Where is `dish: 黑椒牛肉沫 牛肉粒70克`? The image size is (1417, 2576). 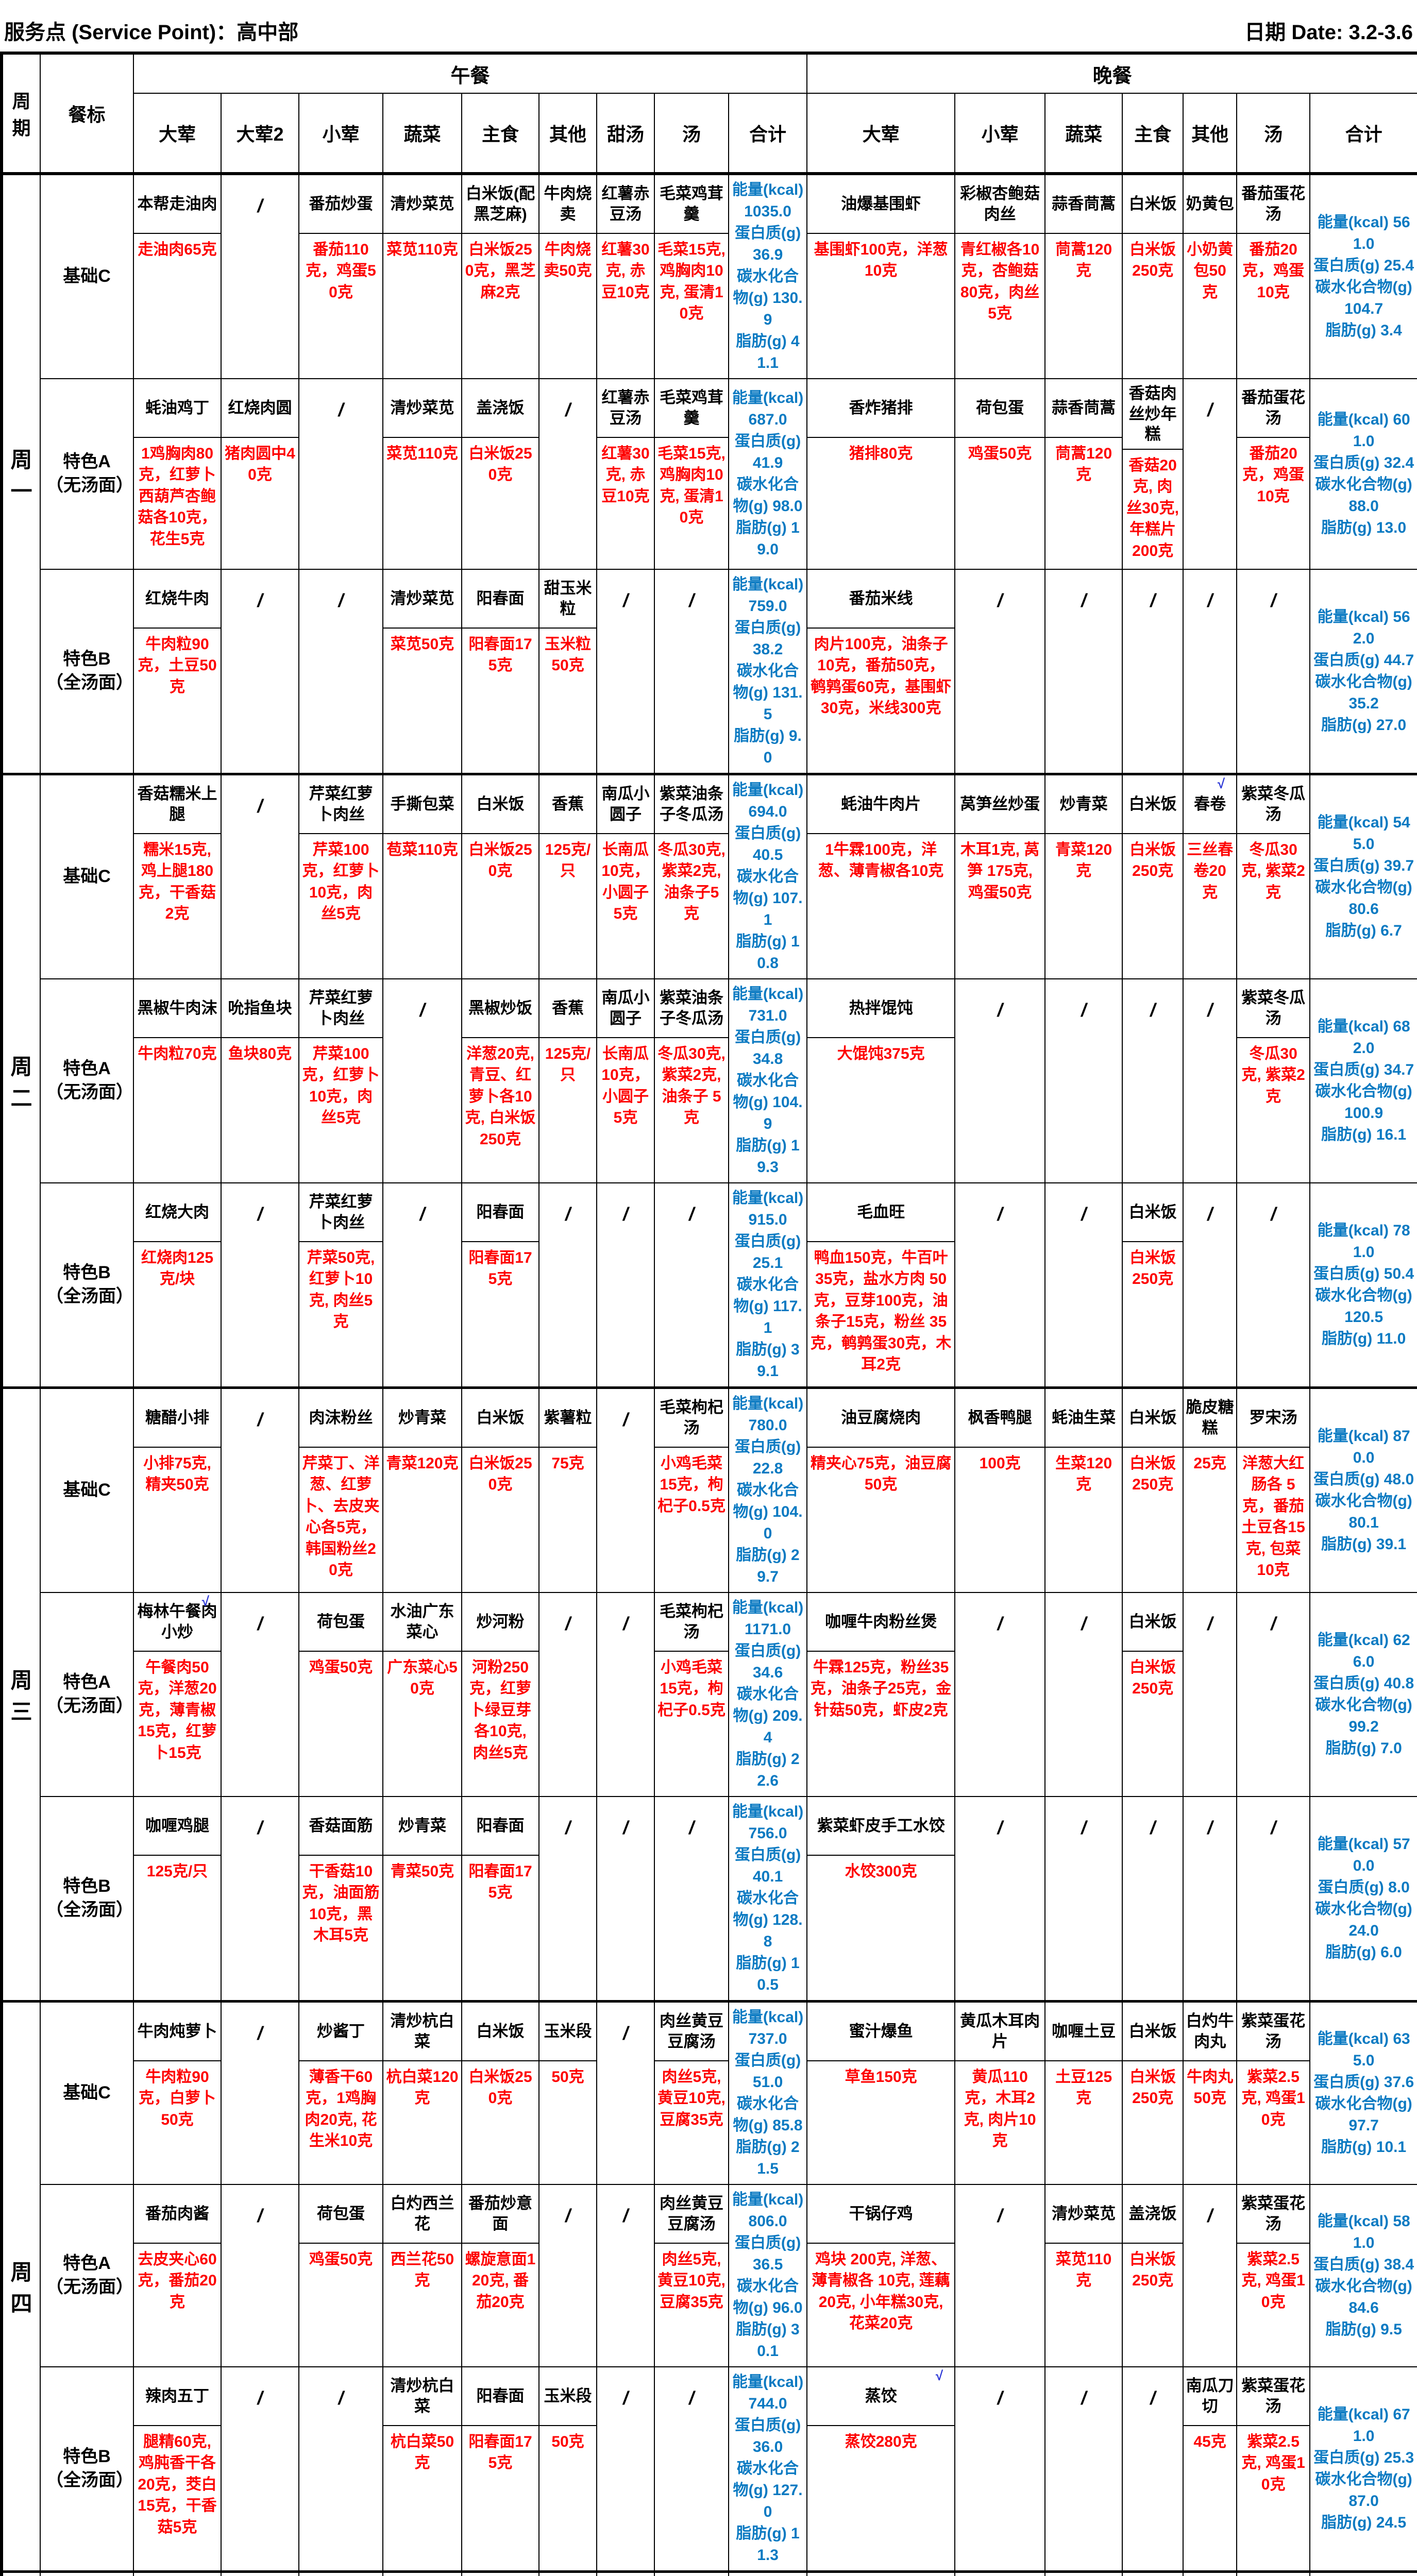
dish: 黑椒牛肉沫 牛肉粒70克 is located at coordinates (177, 1024).